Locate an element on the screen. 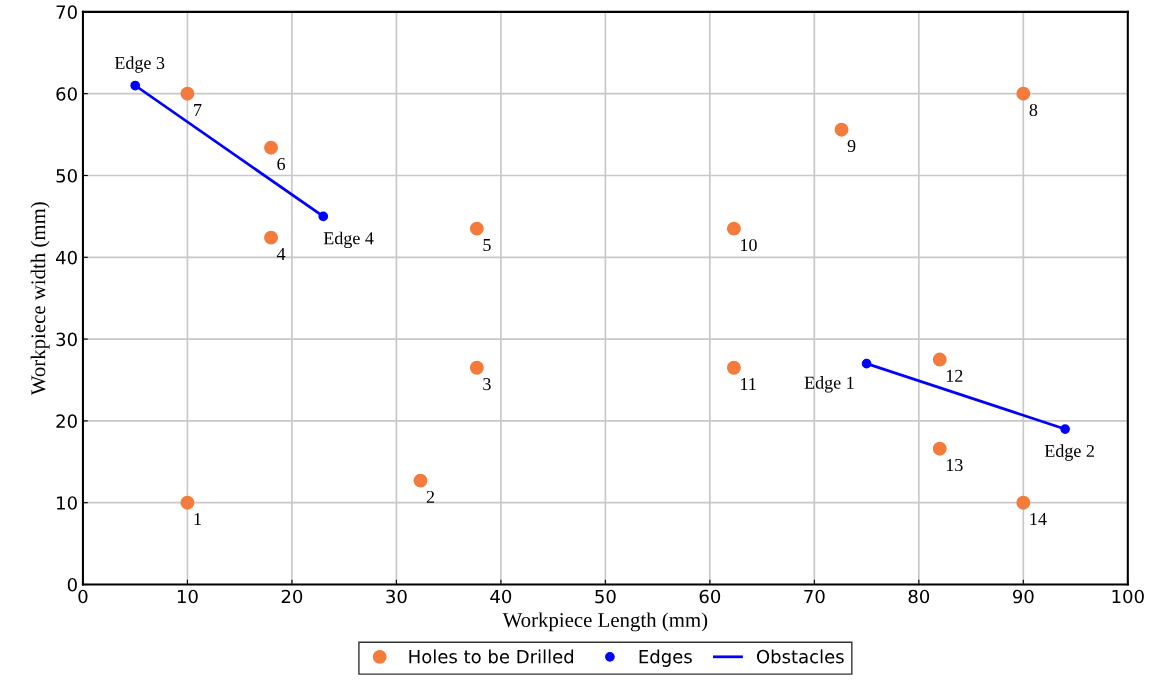 Image resolution: width=1152 pixels, height=700 pixels. x-tick-label: 80 is located at coordinates (919, 596).